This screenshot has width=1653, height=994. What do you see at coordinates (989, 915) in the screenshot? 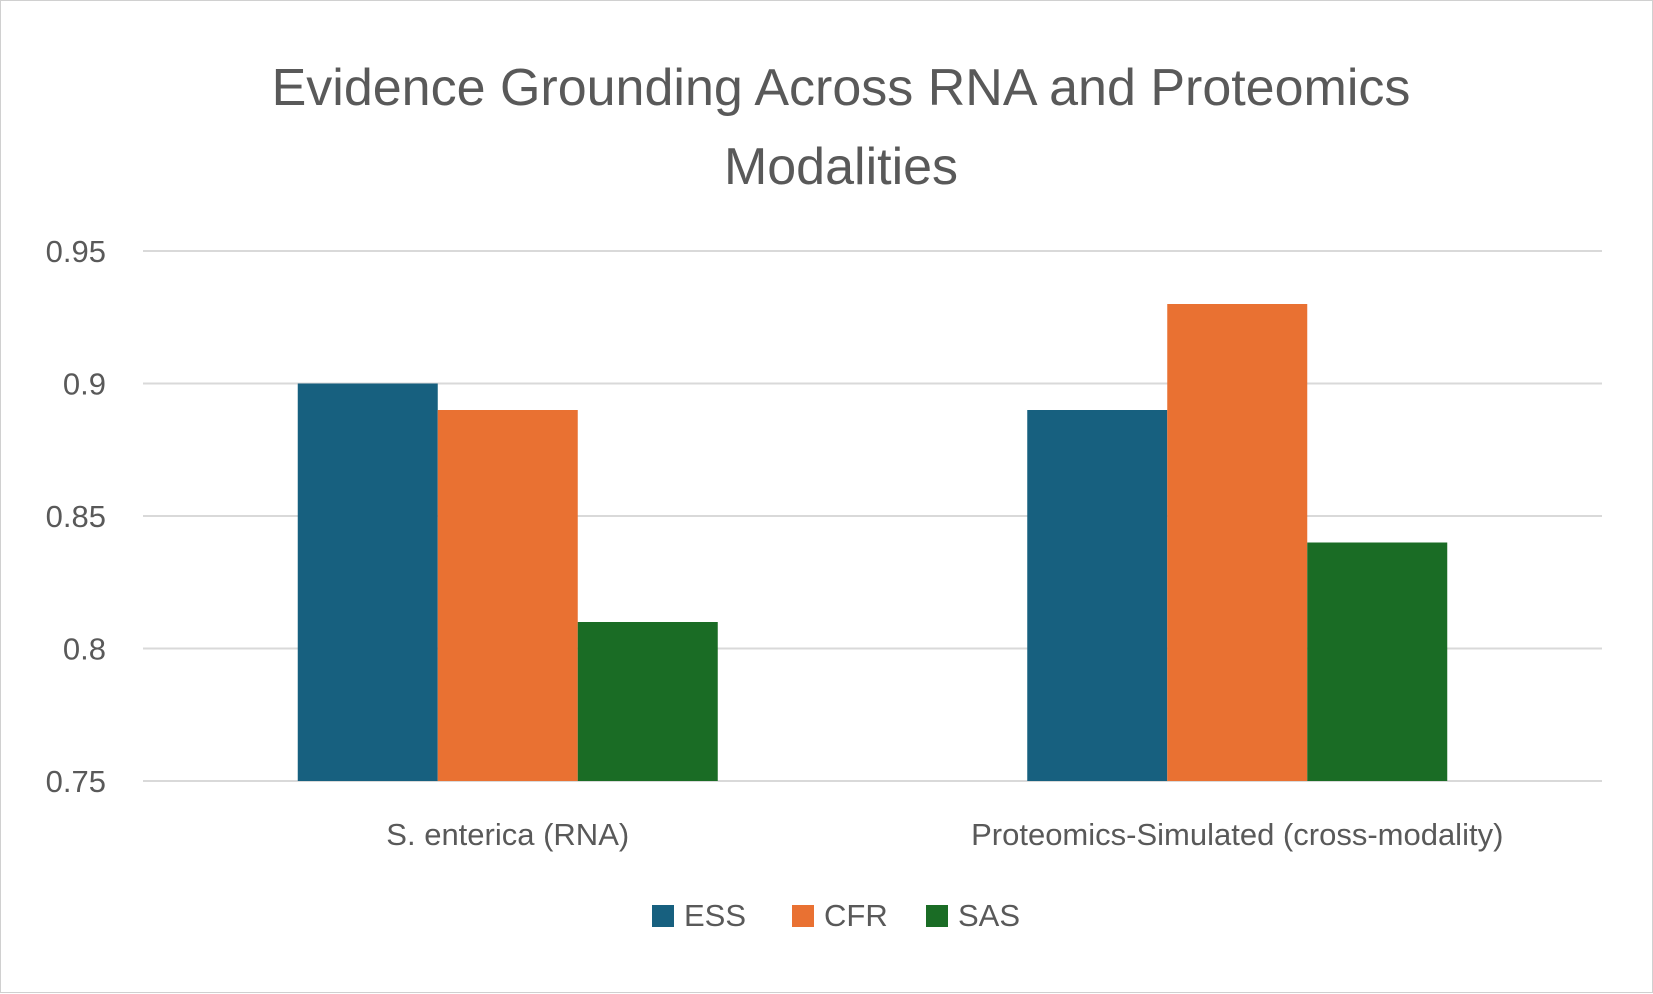
I see `legend-label-sas: SAS` at bounding box center [989, 915].